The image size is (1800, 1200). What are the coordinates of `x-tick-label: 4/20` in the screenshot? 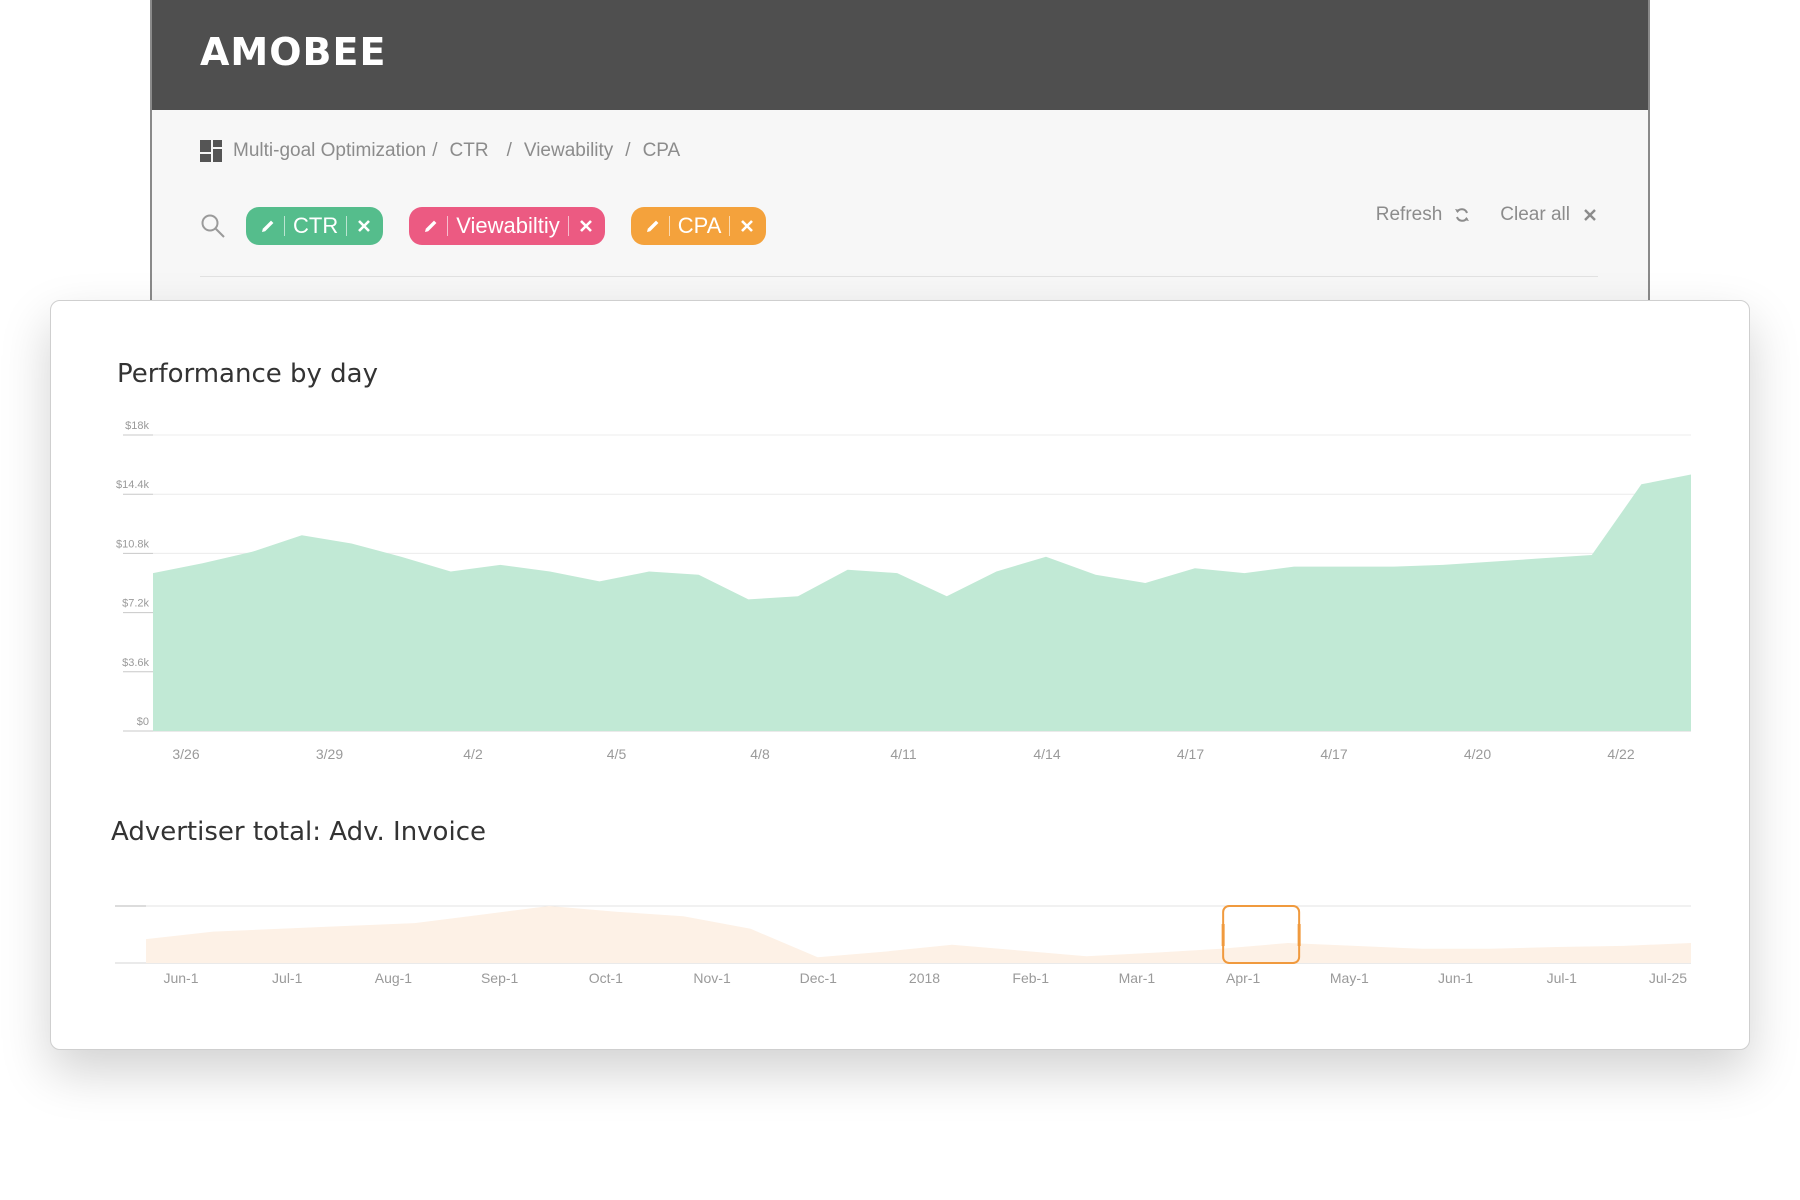 It's located at (1477, 754).